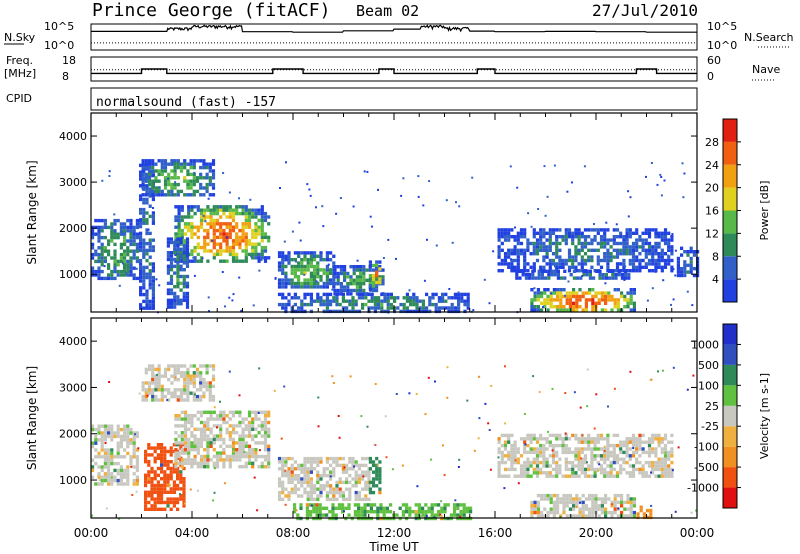 The height and width of the screenshot is (554, 800). What do you see at coordinates (73, 434) in the screenshot?
I see `velocity-ytick-label: 2000` at bounding box center [73, 434].